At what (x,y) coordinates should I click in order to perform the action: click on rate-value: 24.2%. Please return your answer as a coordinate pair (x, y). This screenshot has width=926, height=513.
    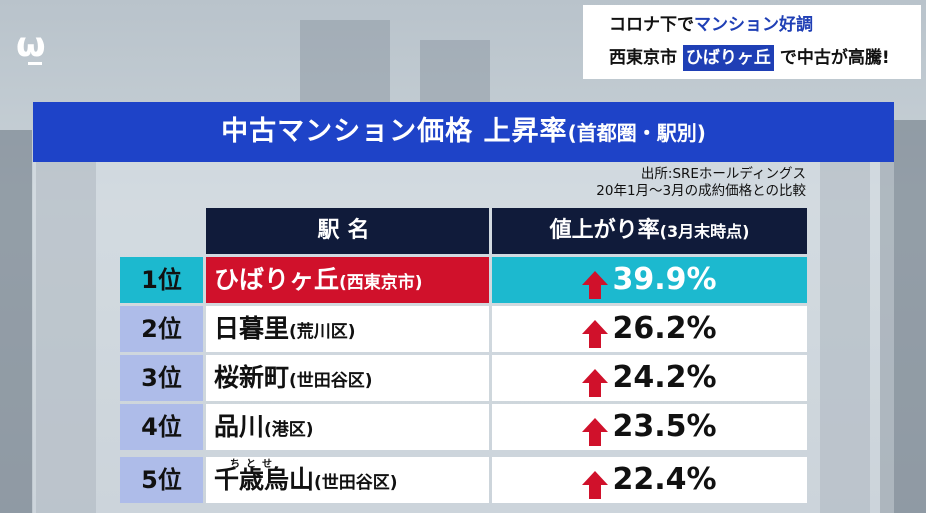
    Looking at the image, I should click on (664, 377).